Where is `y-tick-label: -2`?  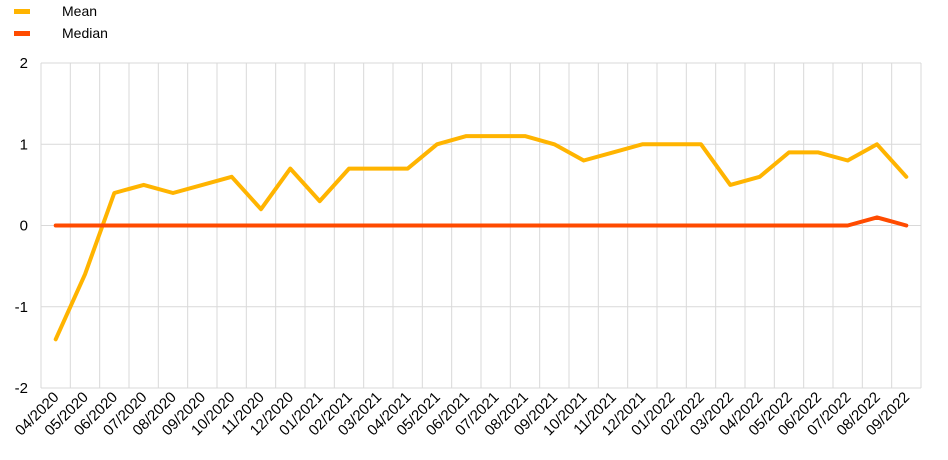
y-tick-label: -2 is located at coordinates (21, 388).